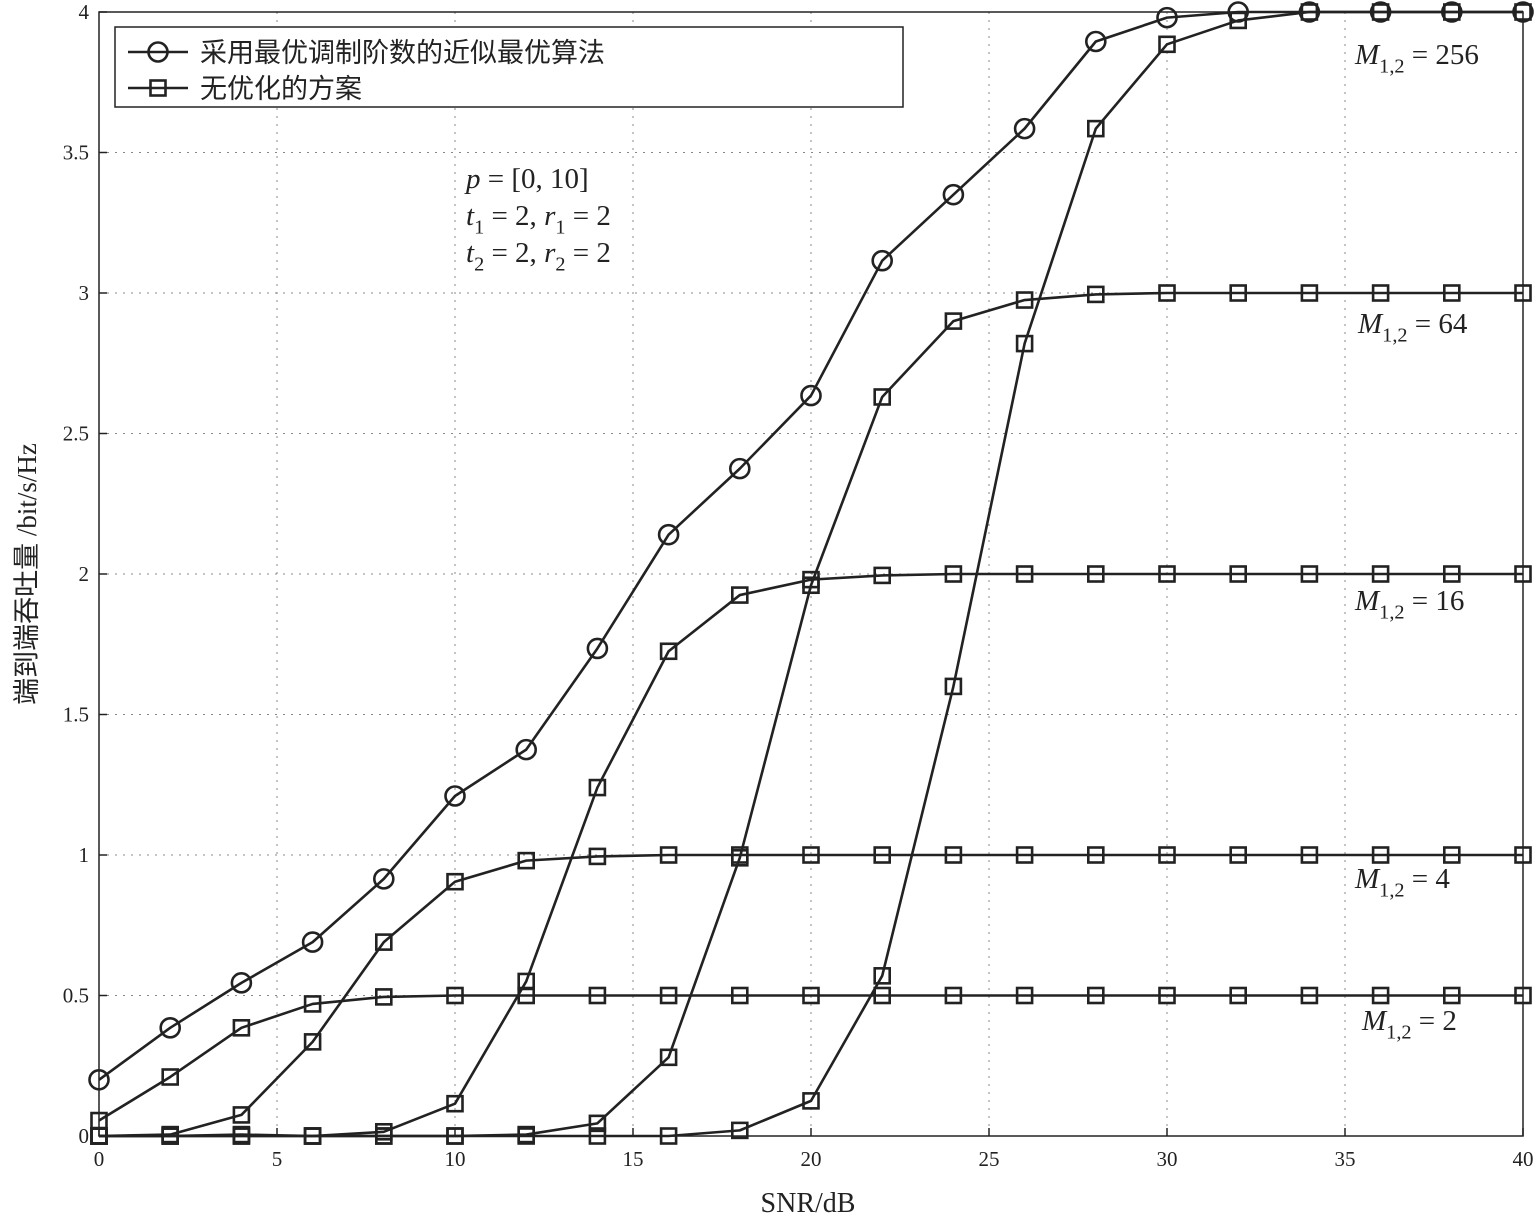 This screenshot has width=1537, height=1222. What do you see at coordinates (277, 1159) in the screenshot?
I see `x-tick-label: 5` at bounding box center [277, 1159].